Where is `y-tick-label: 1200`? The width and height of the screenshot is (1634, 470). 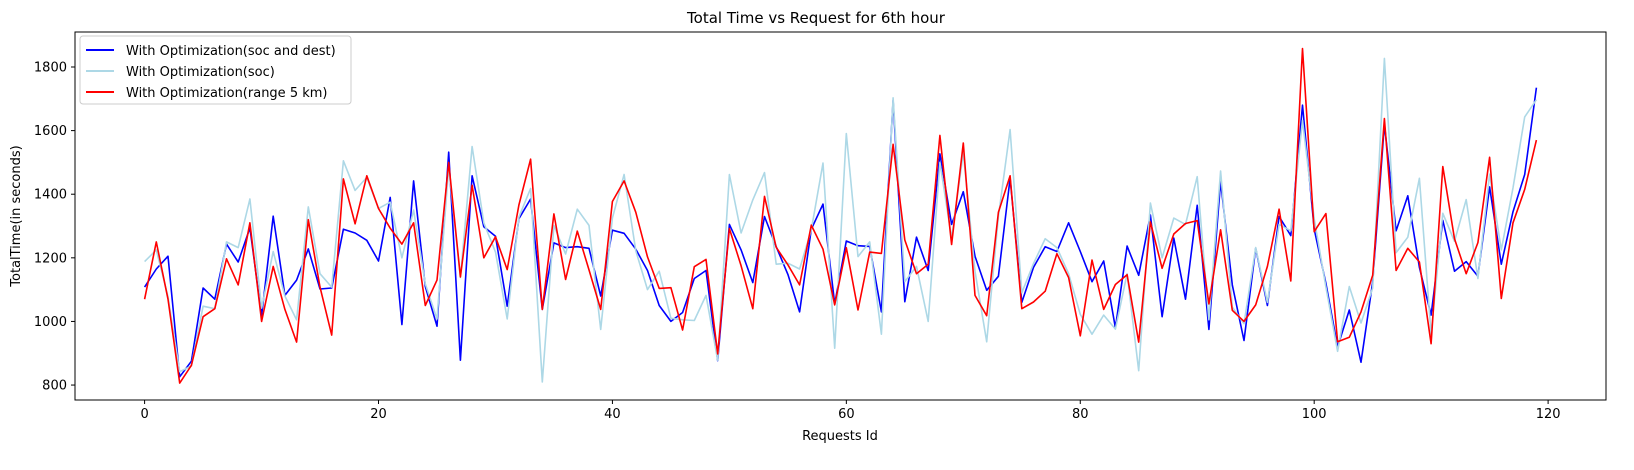
y-tick-label: 1200 is located at coordinates (50, 258).